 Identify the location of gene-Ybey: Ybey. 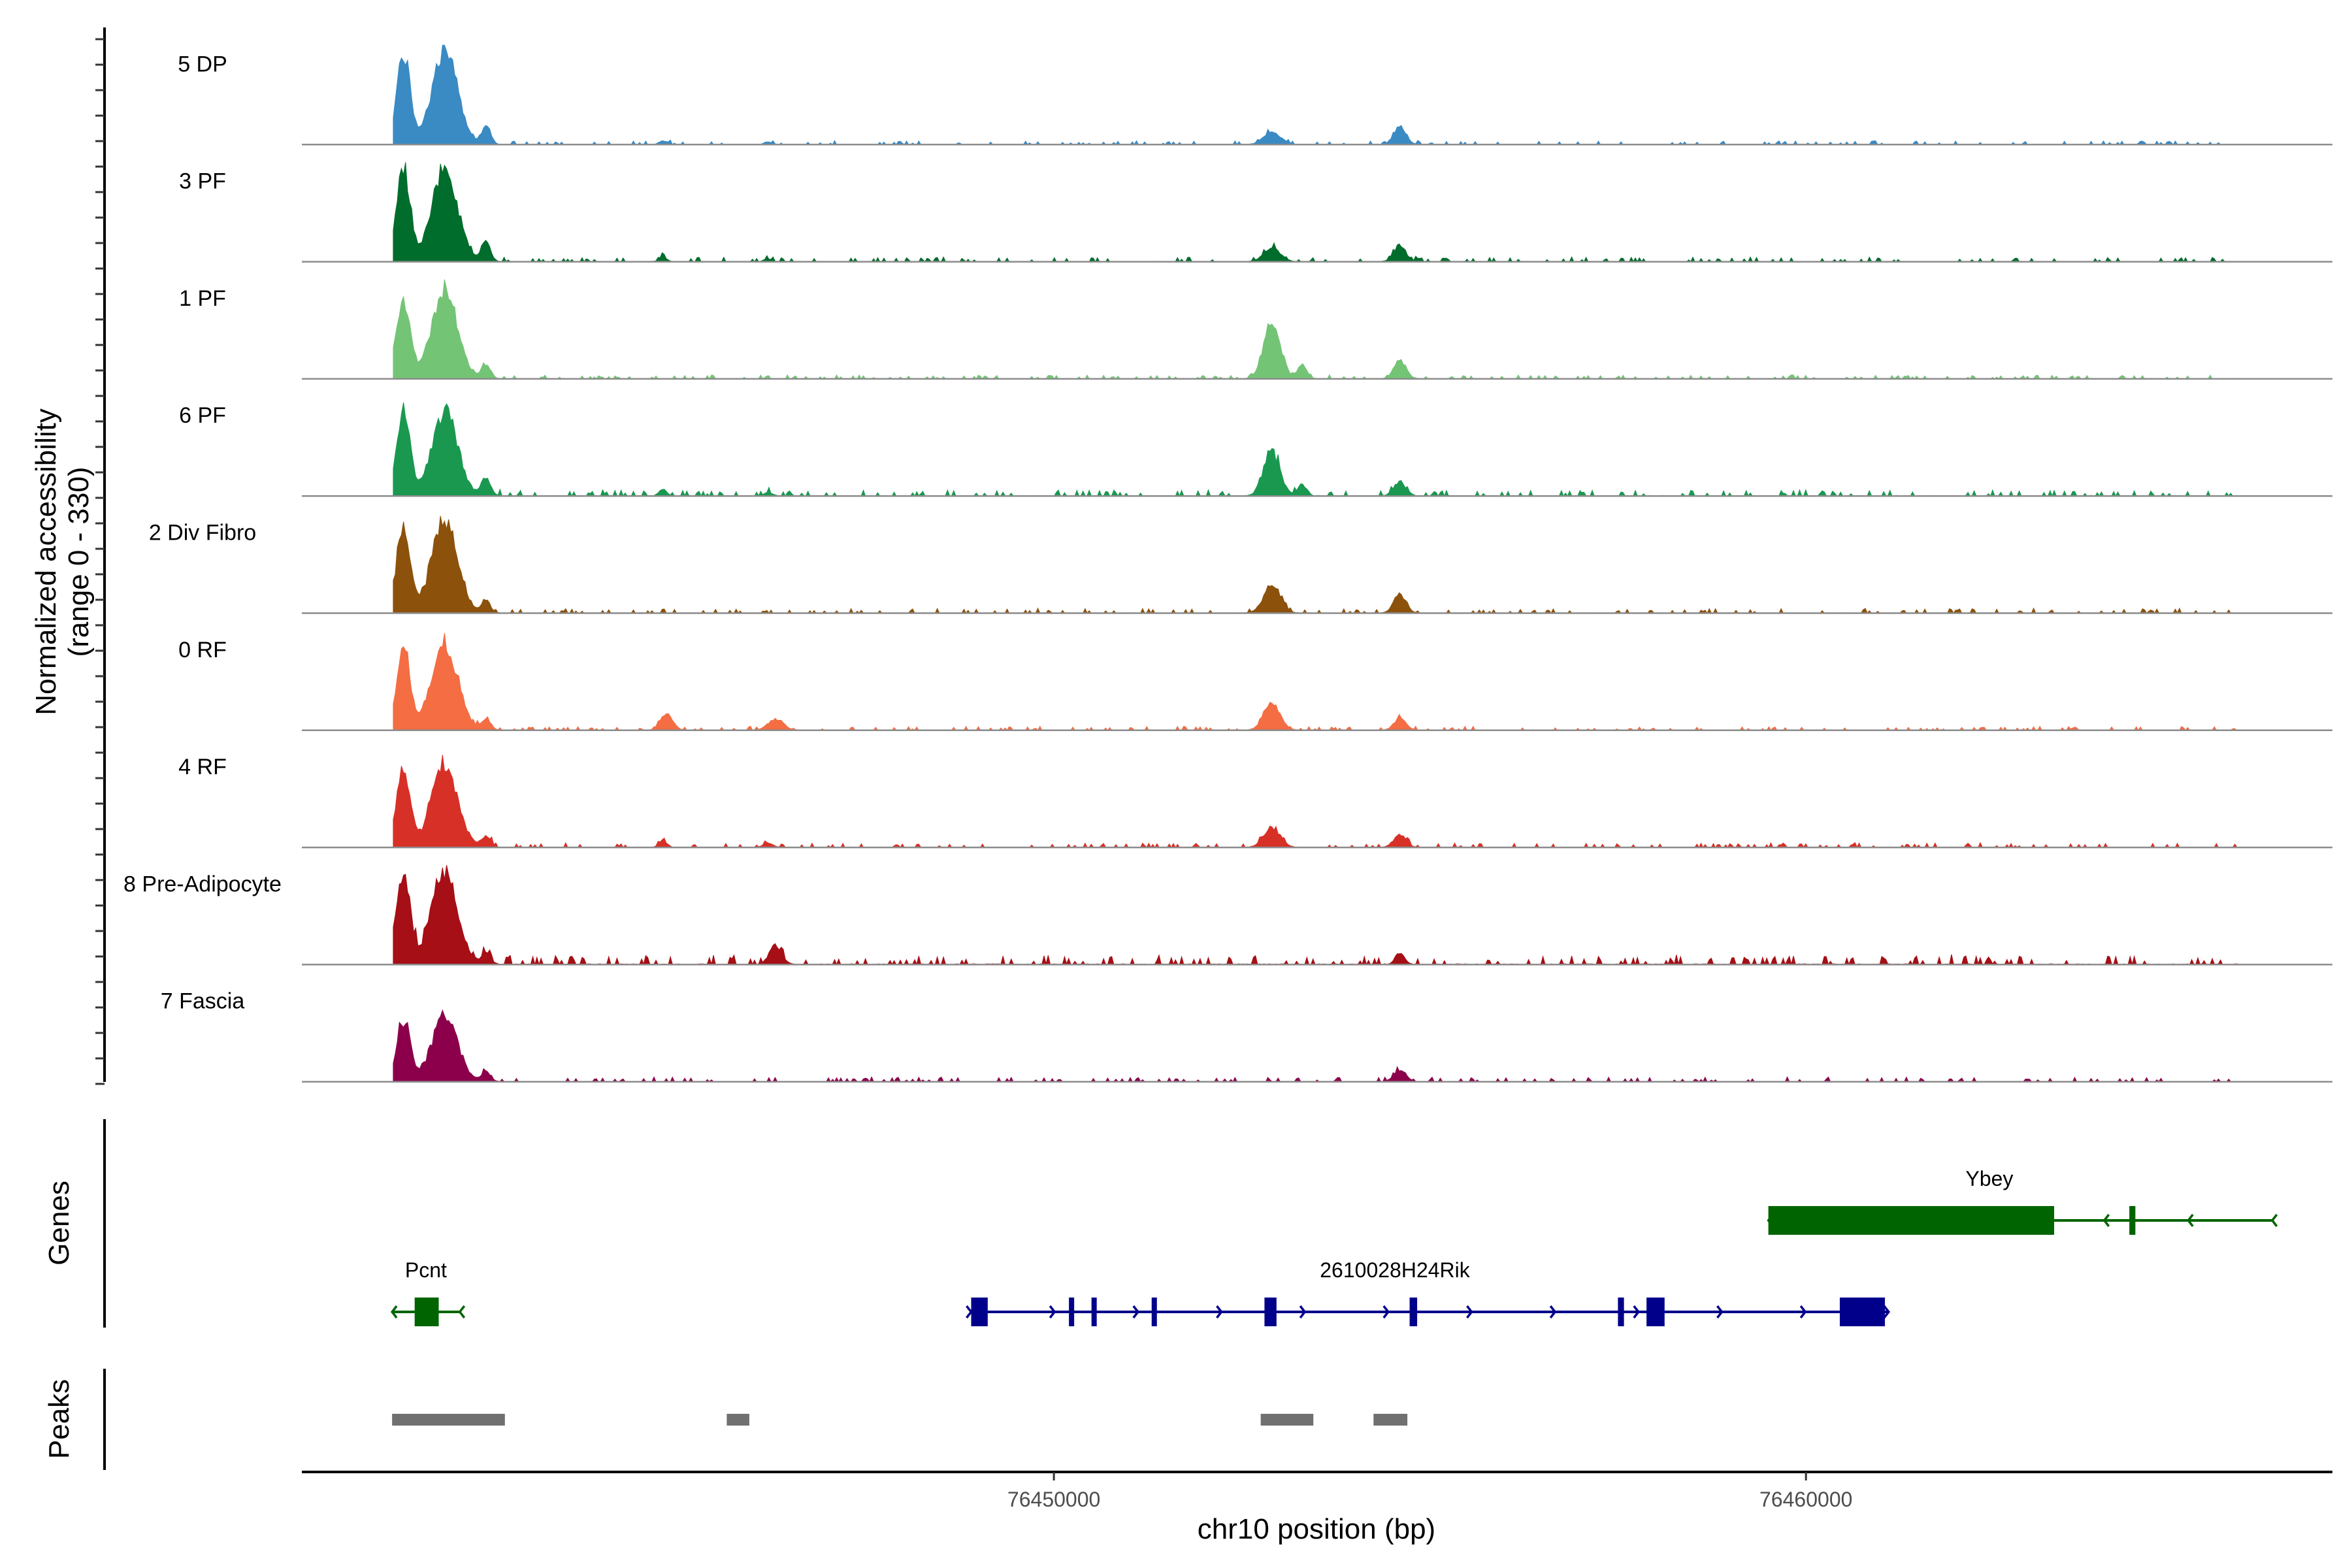
(2022, 1201).